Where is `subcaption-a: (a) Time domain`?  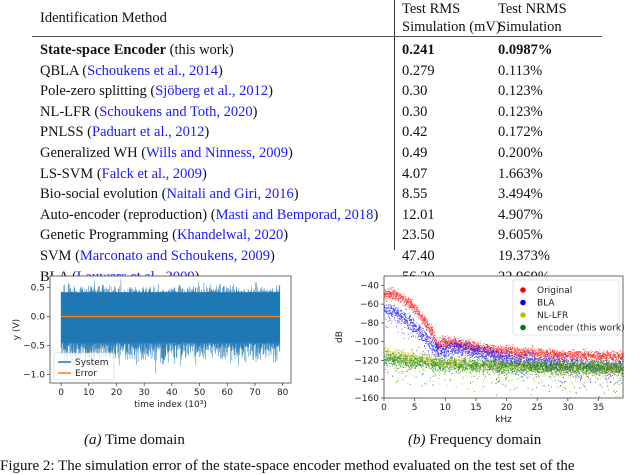 subcaption-a: (a) Time domain is located at coordinates (134, 440).